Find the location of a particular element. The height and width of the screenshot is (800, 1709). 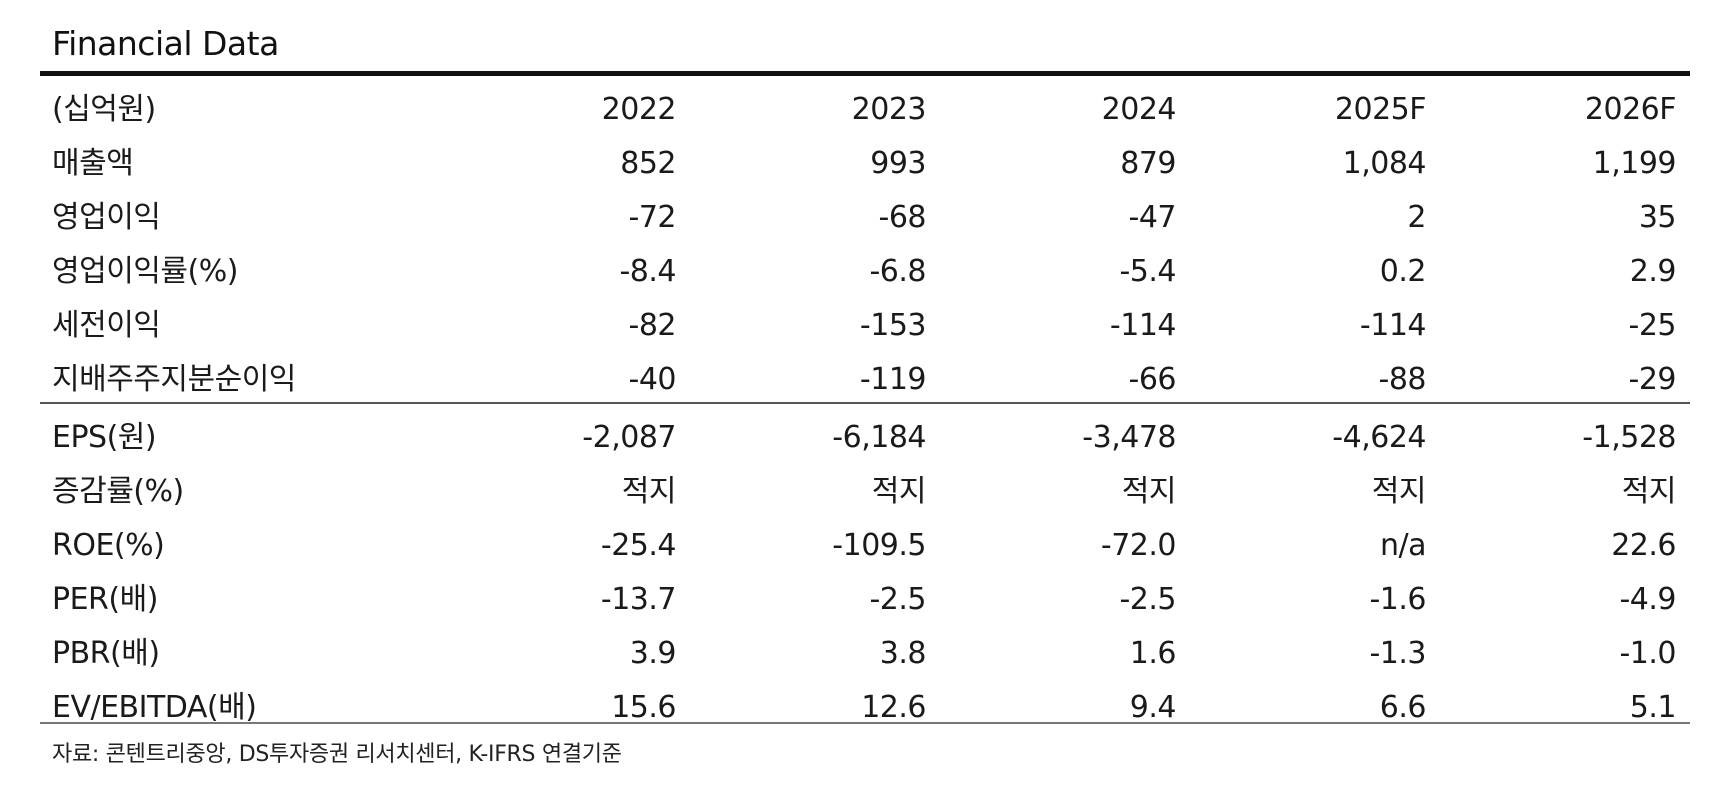

table-cell: 9.4 is located at coordinates (1153, 707).